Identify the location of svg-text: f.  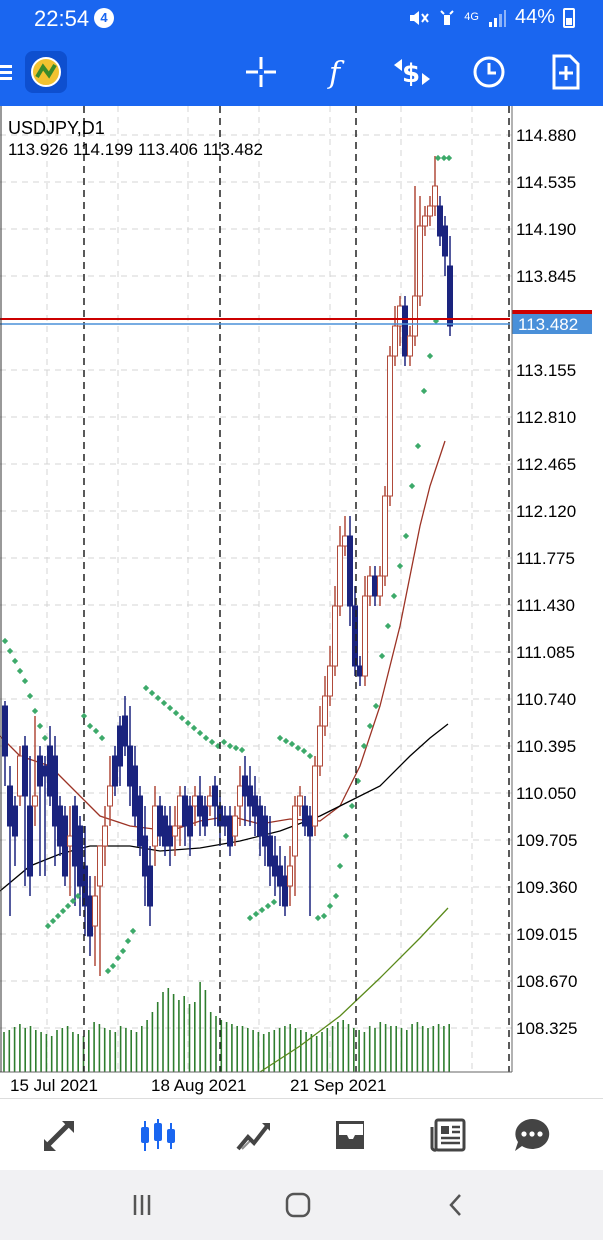
(336, 72).